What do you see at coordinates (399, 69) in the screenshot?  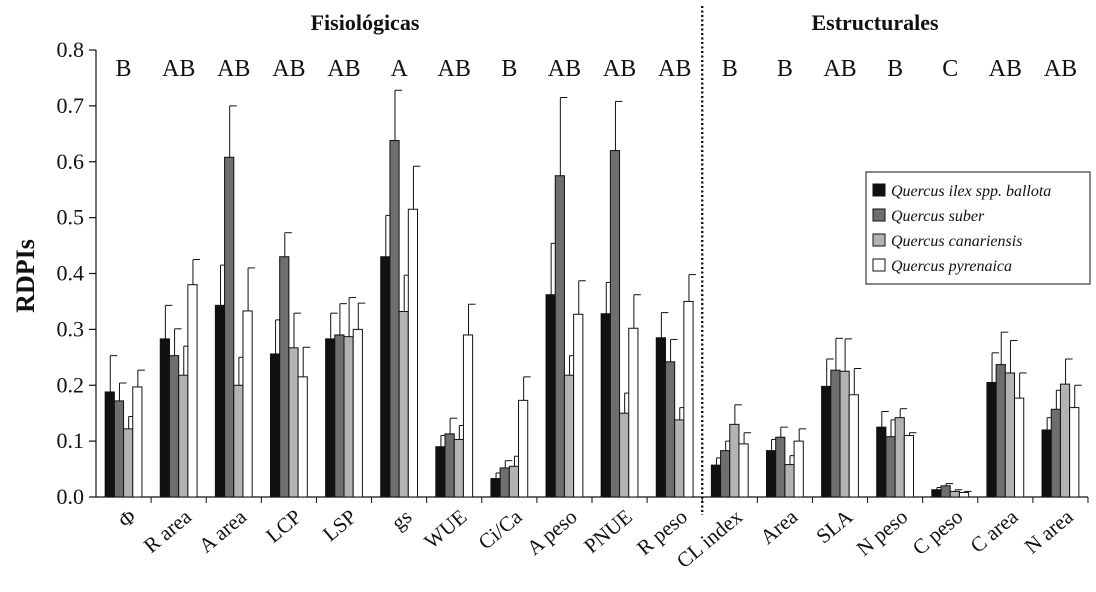 I see `significance-letter: A` at bounding box center [399, 69].